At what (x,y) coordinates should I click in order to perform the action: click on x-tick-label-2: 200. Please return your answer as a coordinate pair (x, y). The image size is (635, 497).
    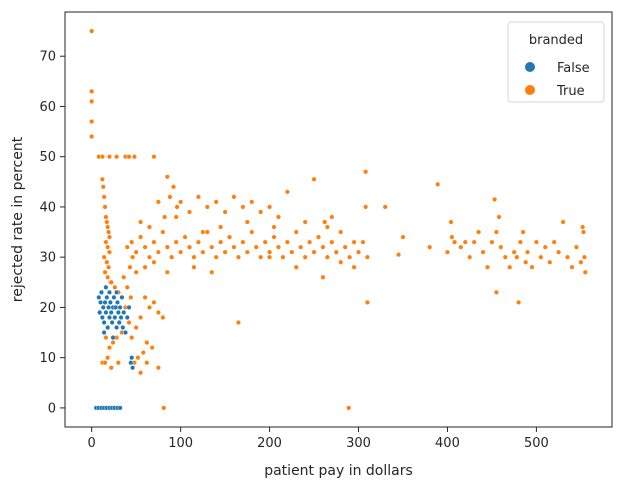
    Looking at the image, I should click on (269, 443).